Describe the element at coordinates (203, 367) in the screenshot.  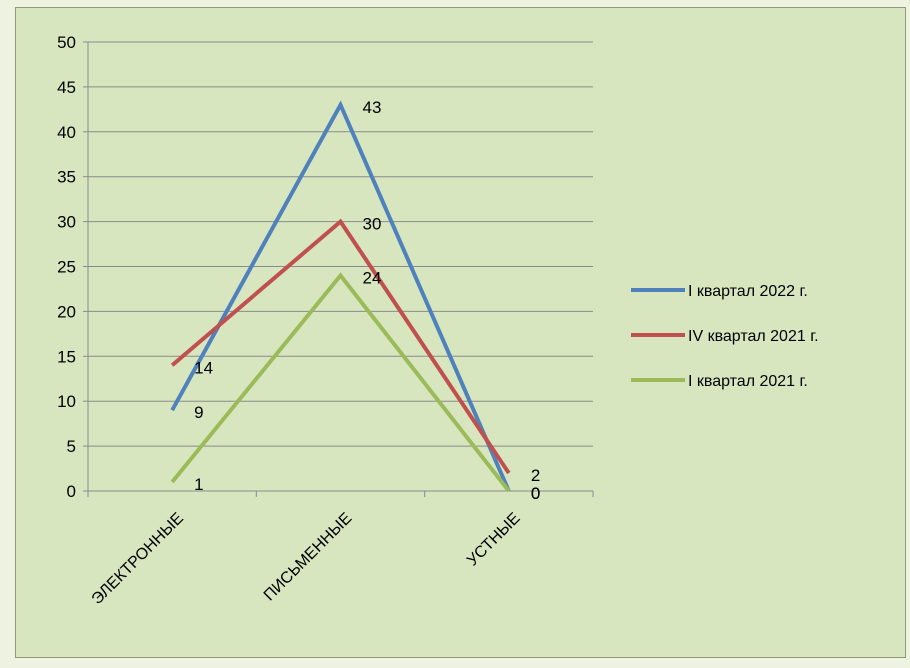
I see `data-label: 14` at that location.